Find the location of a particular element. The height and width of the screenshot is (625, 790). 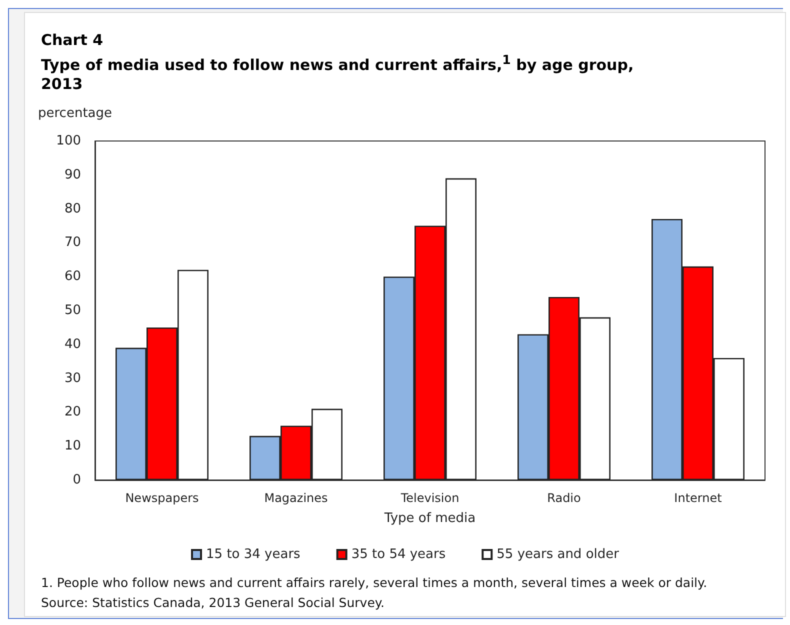

legend-label: 35 to 54 years is located at coordinates (398, 554).